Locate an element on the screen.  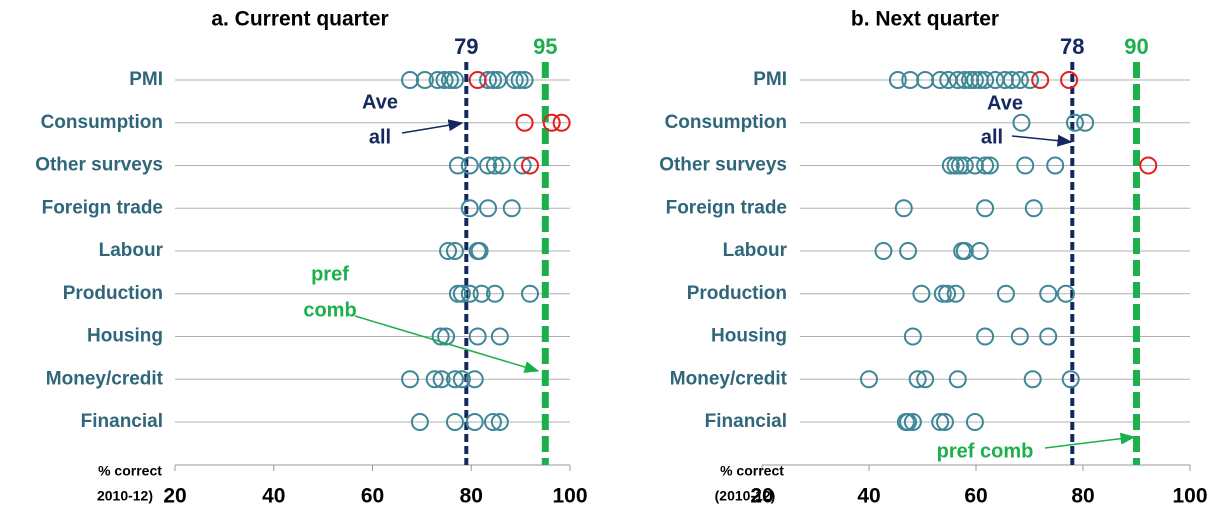
x-tick-label: 60 is located at coordinates (372, 496).